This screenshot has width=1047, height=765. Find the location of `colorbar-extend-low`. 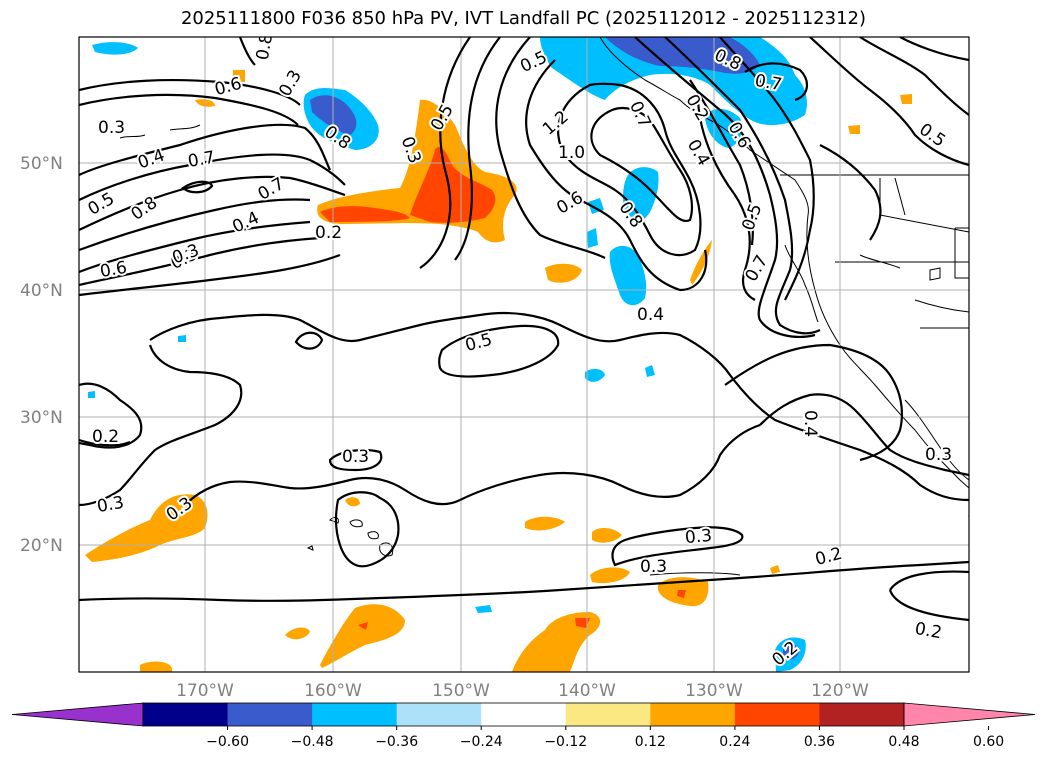

colorbar-extend-low is located at coordinates (77, 714).